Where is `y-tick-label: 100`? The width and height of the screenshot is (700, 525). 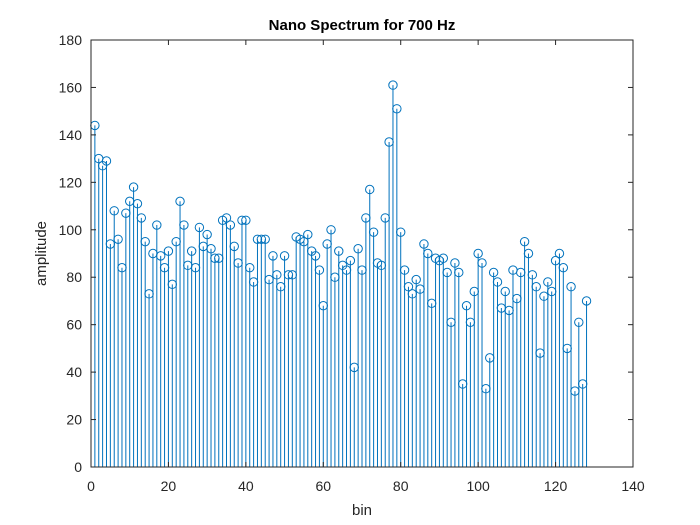
y-tick-label: 100 is located at coordinates (71, 230).